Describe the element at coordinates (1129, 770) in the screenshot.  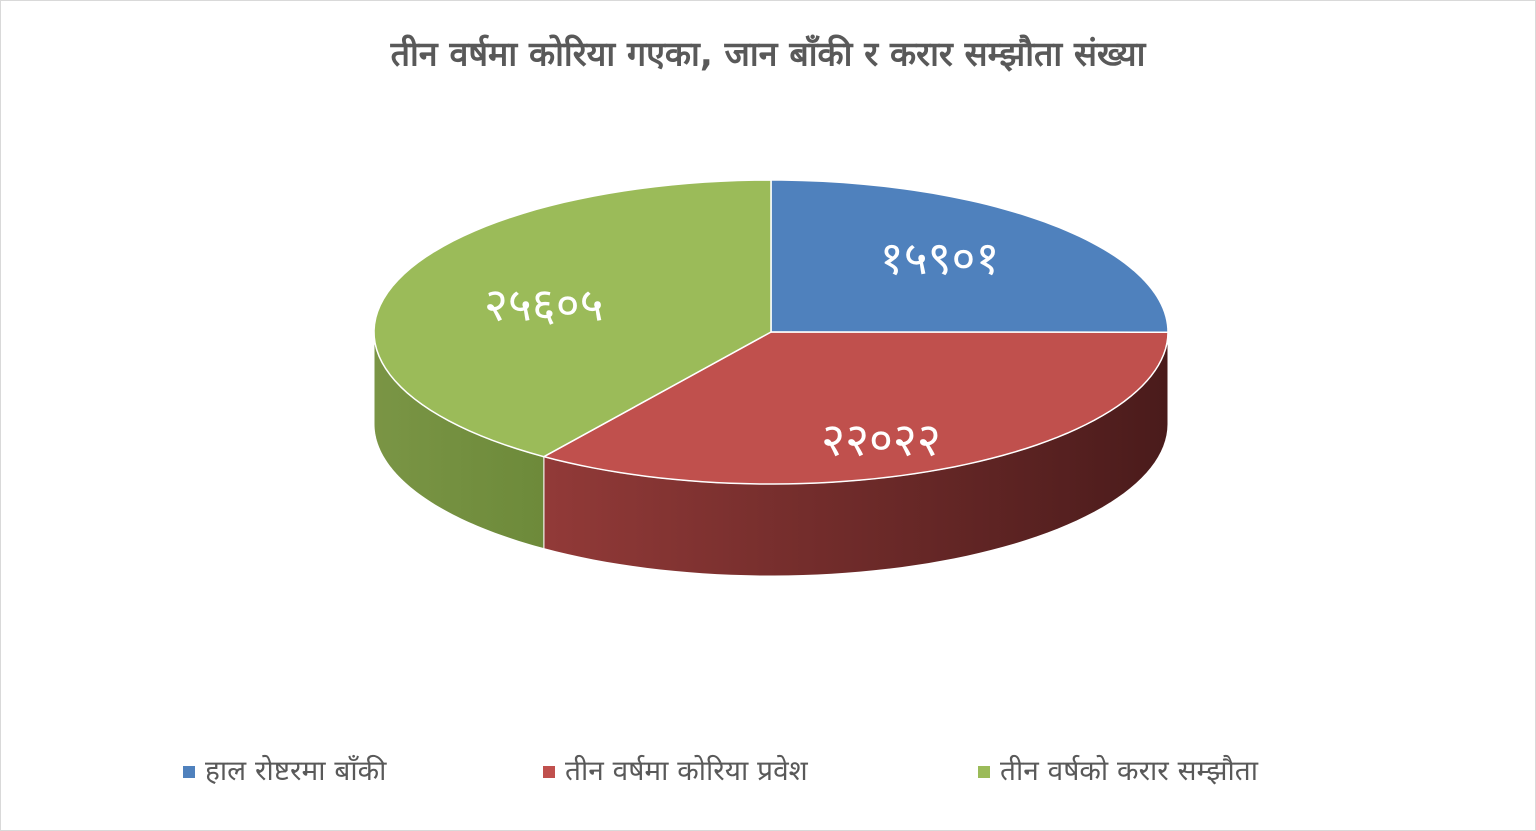
I see `legend-label: तीन वर्षको करार सम्झौता` at that location.